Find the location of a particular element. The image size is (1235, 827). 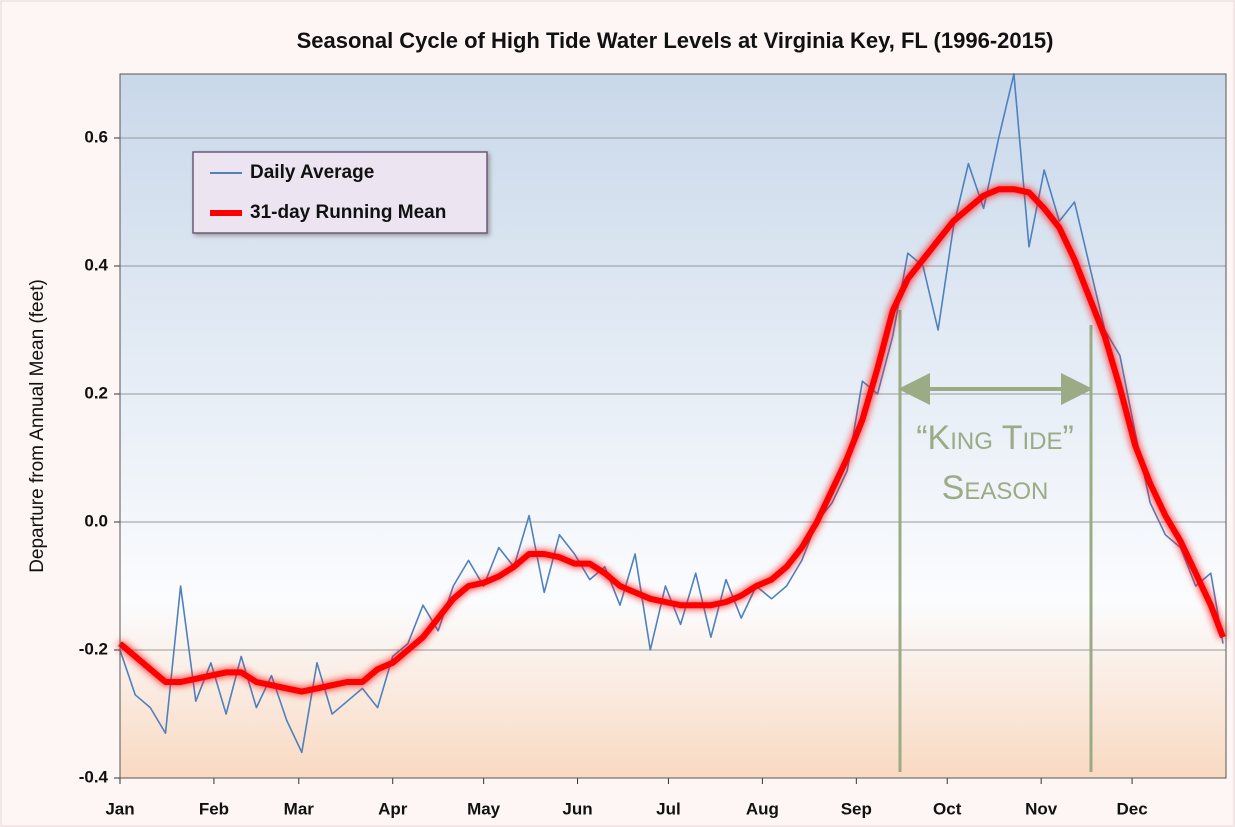

legend-label: Daily Average is located at coordinates (312, 172).